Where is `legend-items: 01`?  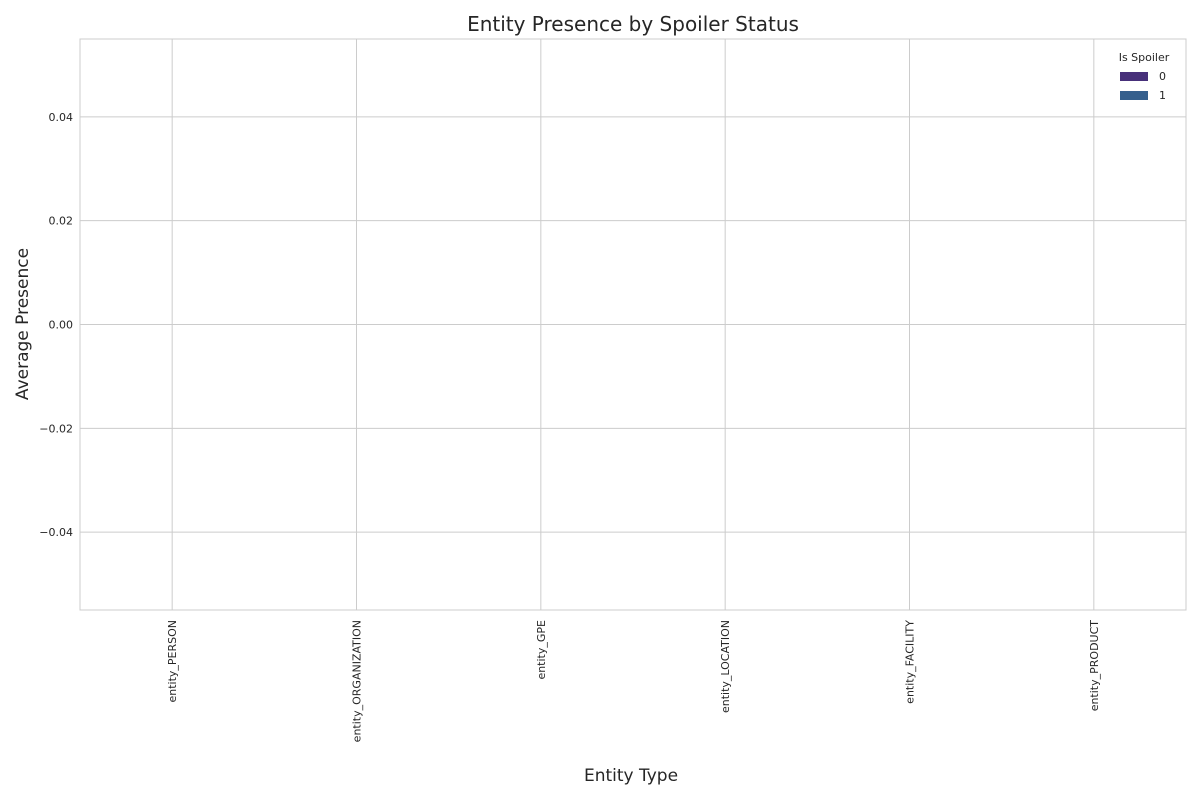 legend-items: 01 is located at coordinates (1143, 86).